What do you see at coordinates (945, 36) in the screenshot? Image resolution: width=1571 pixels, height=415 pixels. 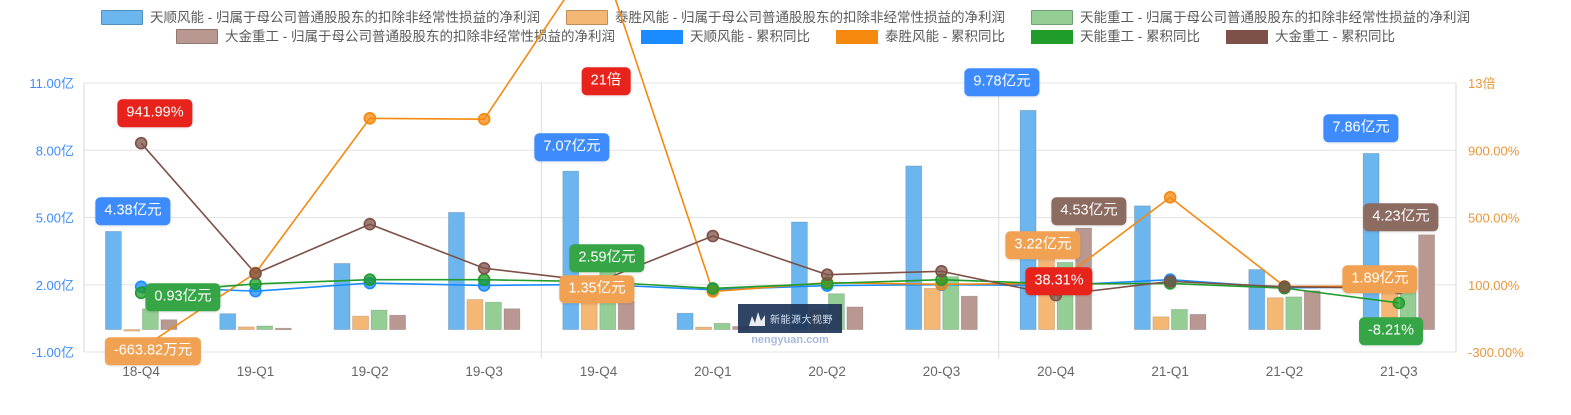 I see `legend-label: 泰胜风能 - 累积同比` at bounding box center [945, 36].